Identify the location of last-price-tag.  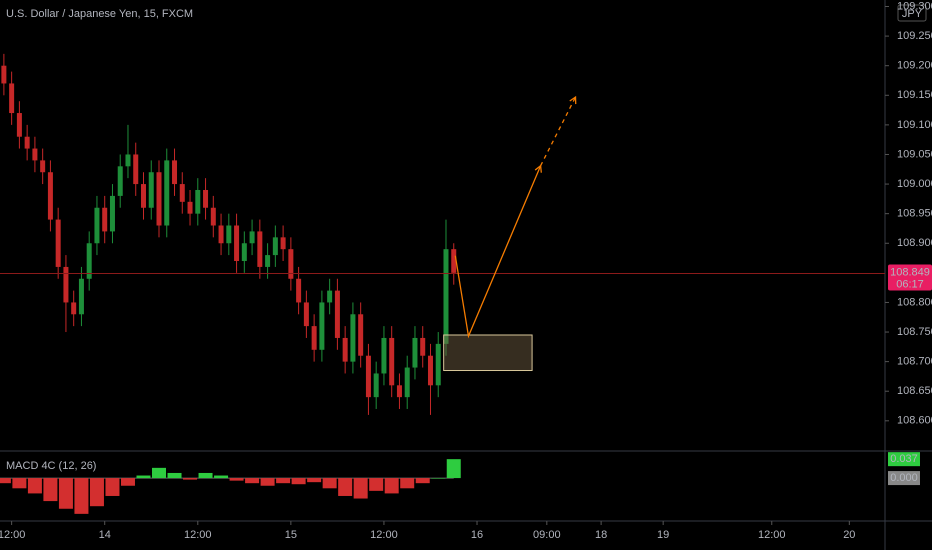
(910, 277).